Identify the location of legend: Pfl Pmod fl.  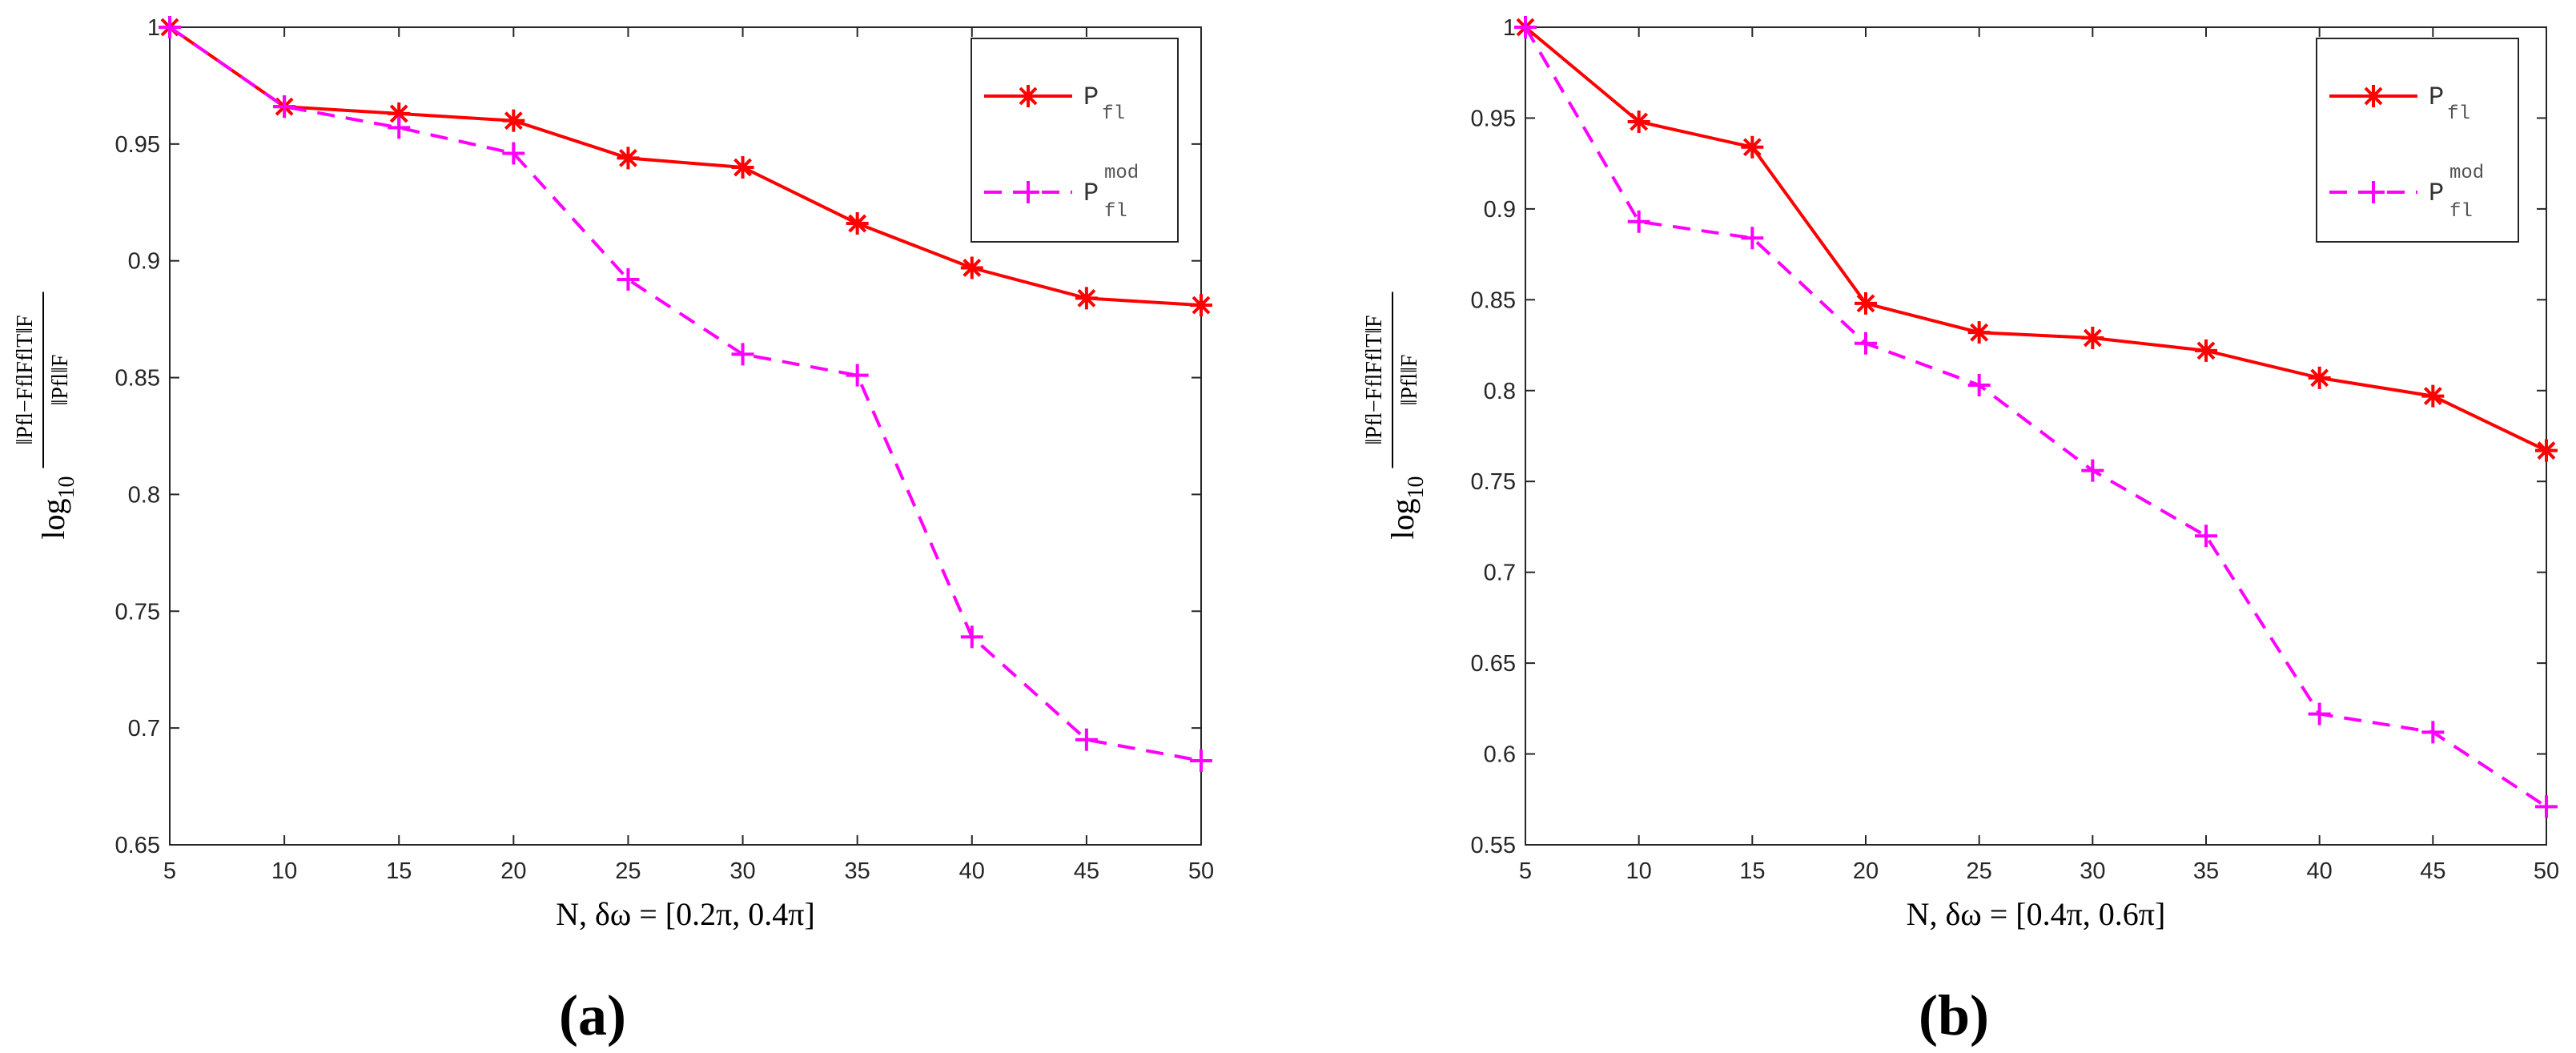
(2417, 140).